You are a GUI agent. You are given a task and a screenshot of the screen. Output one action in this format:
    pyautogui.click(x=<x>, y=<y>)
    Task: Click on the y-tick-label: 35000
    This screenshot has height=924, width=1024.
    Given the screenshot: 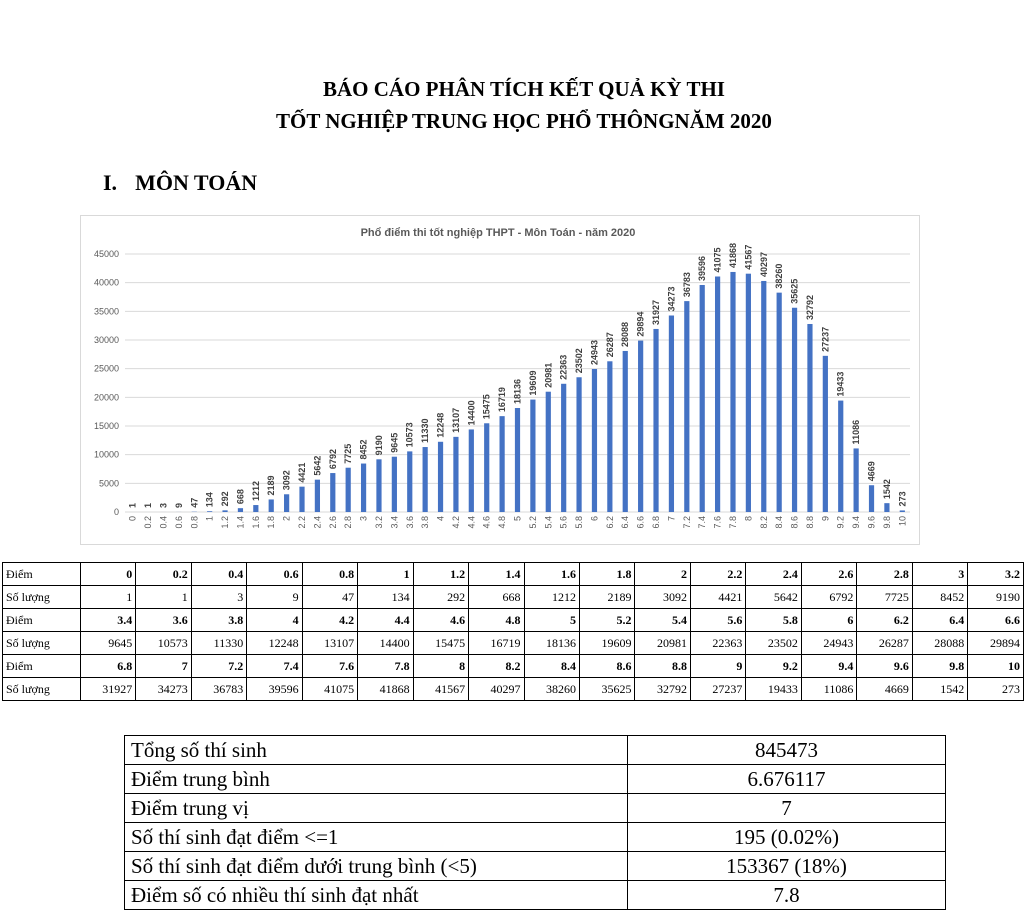 What is the action you would take?
    pyautogui.click(x=106, y=311)
    